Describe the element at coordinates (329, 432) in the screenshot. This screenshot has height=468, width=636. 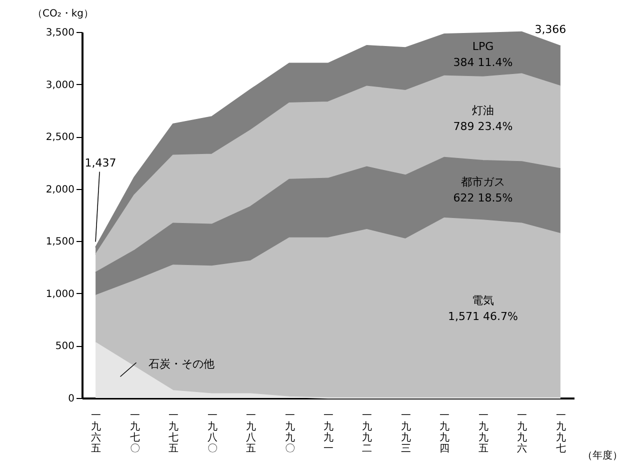
I see `x-tick-label: 一九九一` at that location.